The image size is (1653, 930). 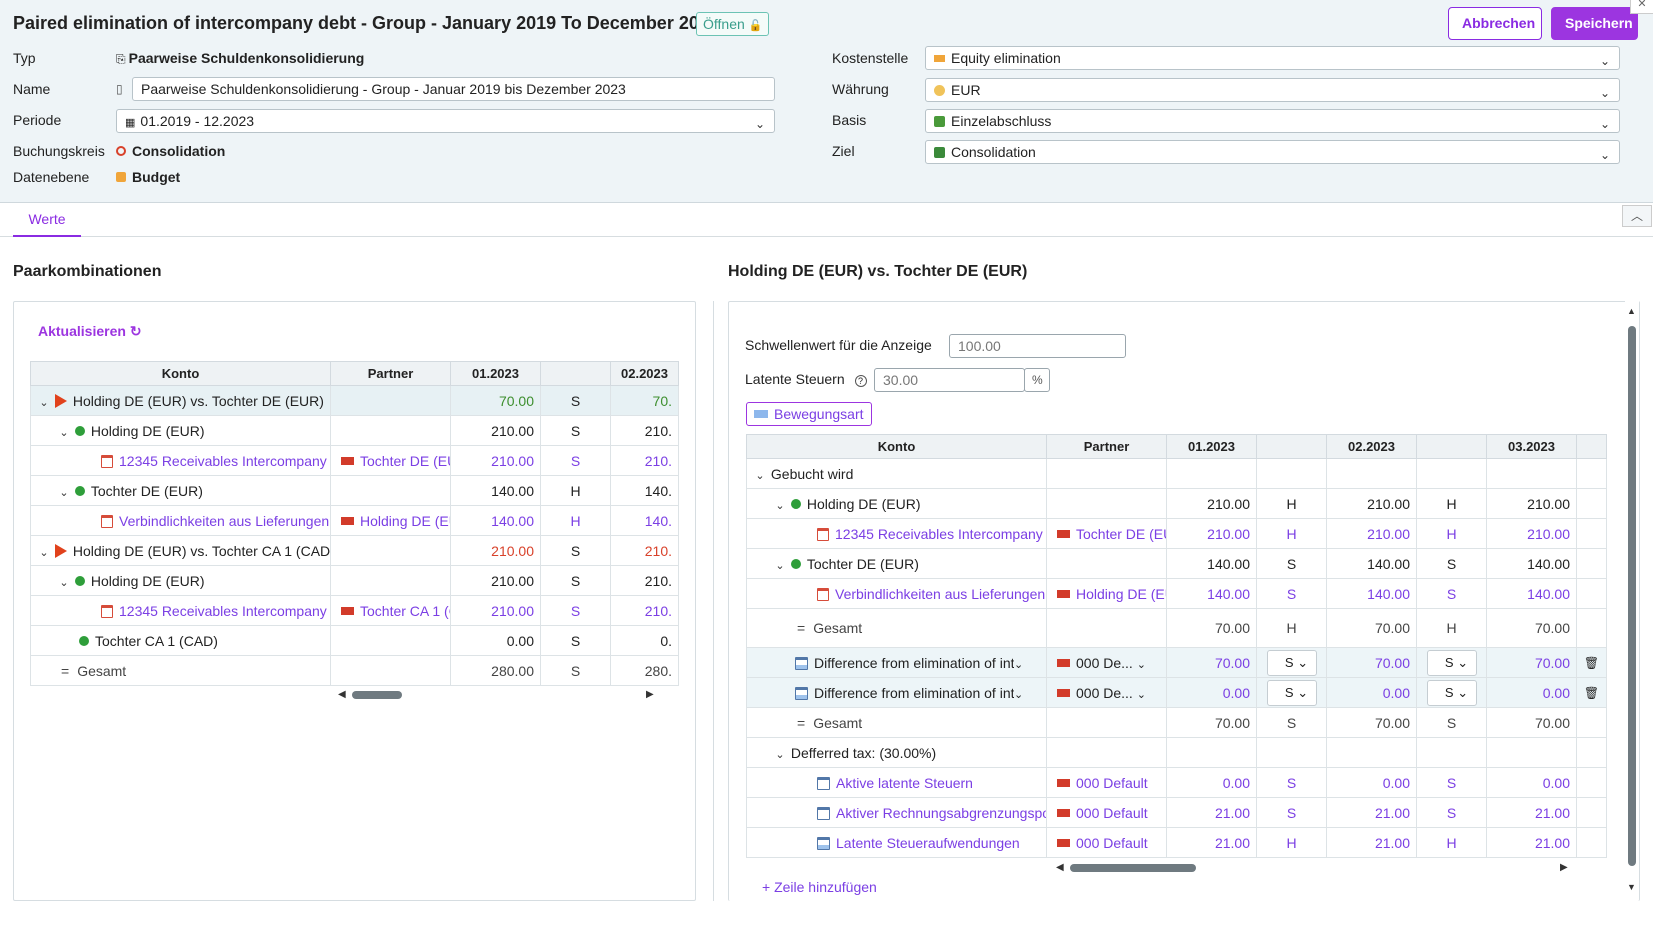 I want to click on save-button: Speichern, so click(x=1594, y=23).